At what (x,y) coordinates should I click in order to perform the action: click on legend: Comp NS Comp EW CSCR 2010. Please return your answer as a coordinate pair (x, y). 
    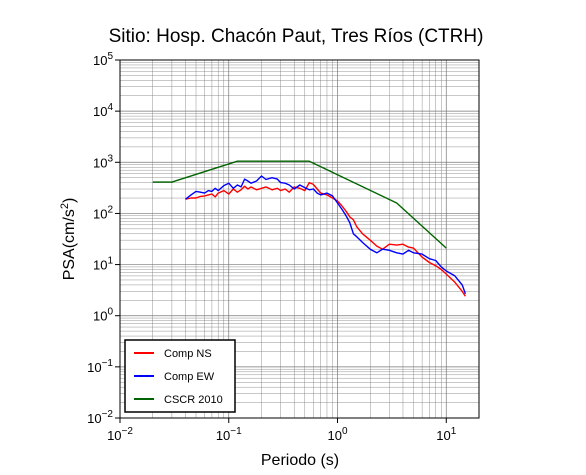
    Looking at the image, I should click on (180, 376).